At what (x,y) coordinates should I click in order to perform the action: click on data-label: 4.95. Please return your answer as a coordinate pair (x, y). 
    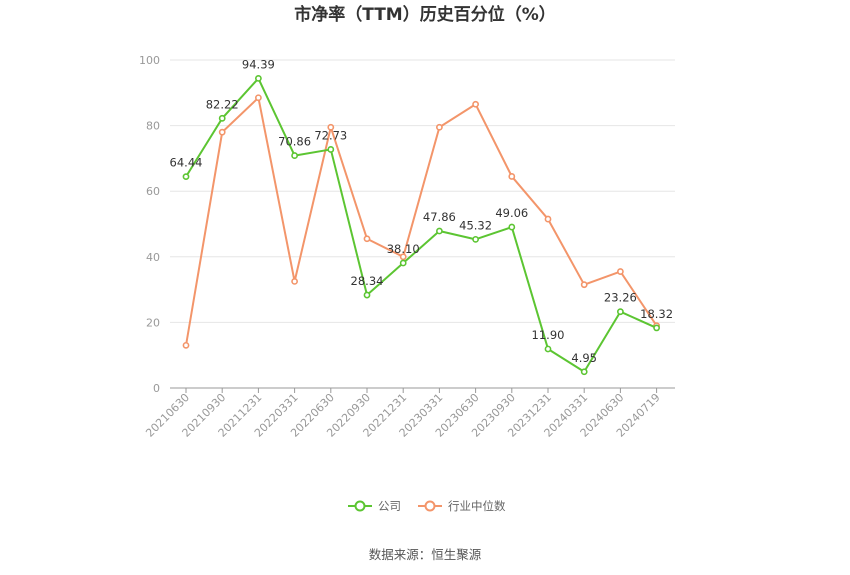
    Looking at the image, I should click on (584, 358).